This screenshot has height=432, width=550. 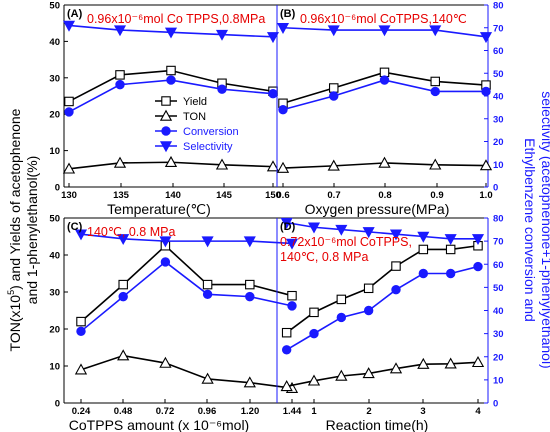 I want to click on y-right-tick-label: 0, so click(x=495, y=188).